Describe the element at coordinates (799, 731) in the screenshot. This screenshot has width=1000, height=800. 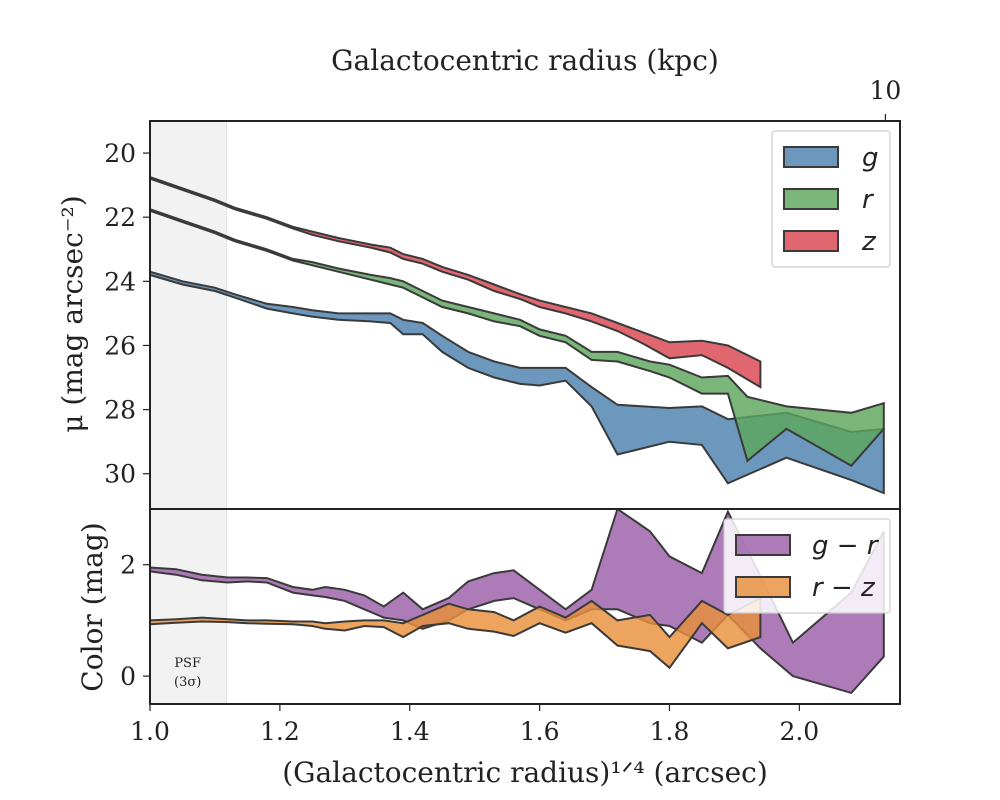
I see `x-tick-label: 2.0` at that location.